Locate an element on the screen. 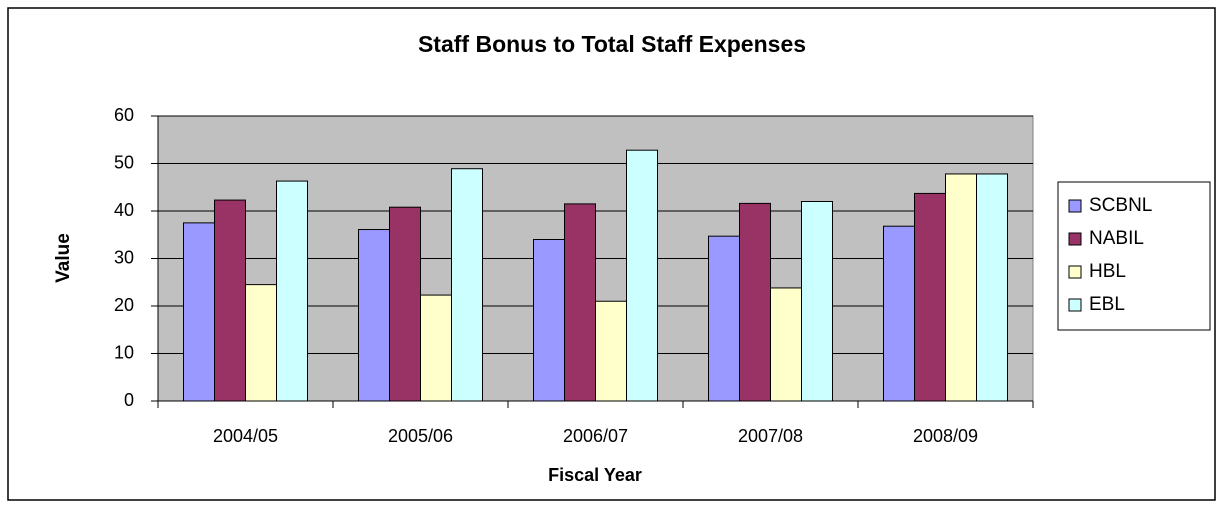 This screenshot has width=1224, height=508. legend-label: EBL is located at coordinates (1107, 304).